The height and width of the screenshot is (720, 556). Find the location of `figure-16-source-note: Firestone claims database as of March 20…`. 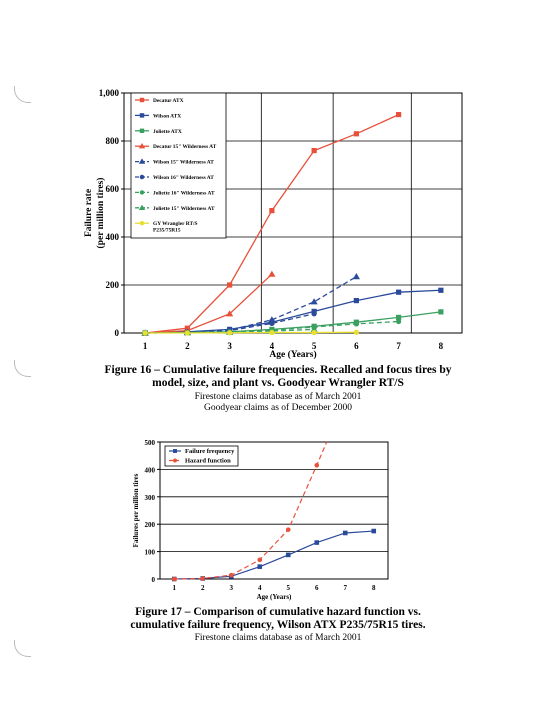

figure-16-source-note: Firestone claims database as of March 20… is located at coordinates (278, 397).